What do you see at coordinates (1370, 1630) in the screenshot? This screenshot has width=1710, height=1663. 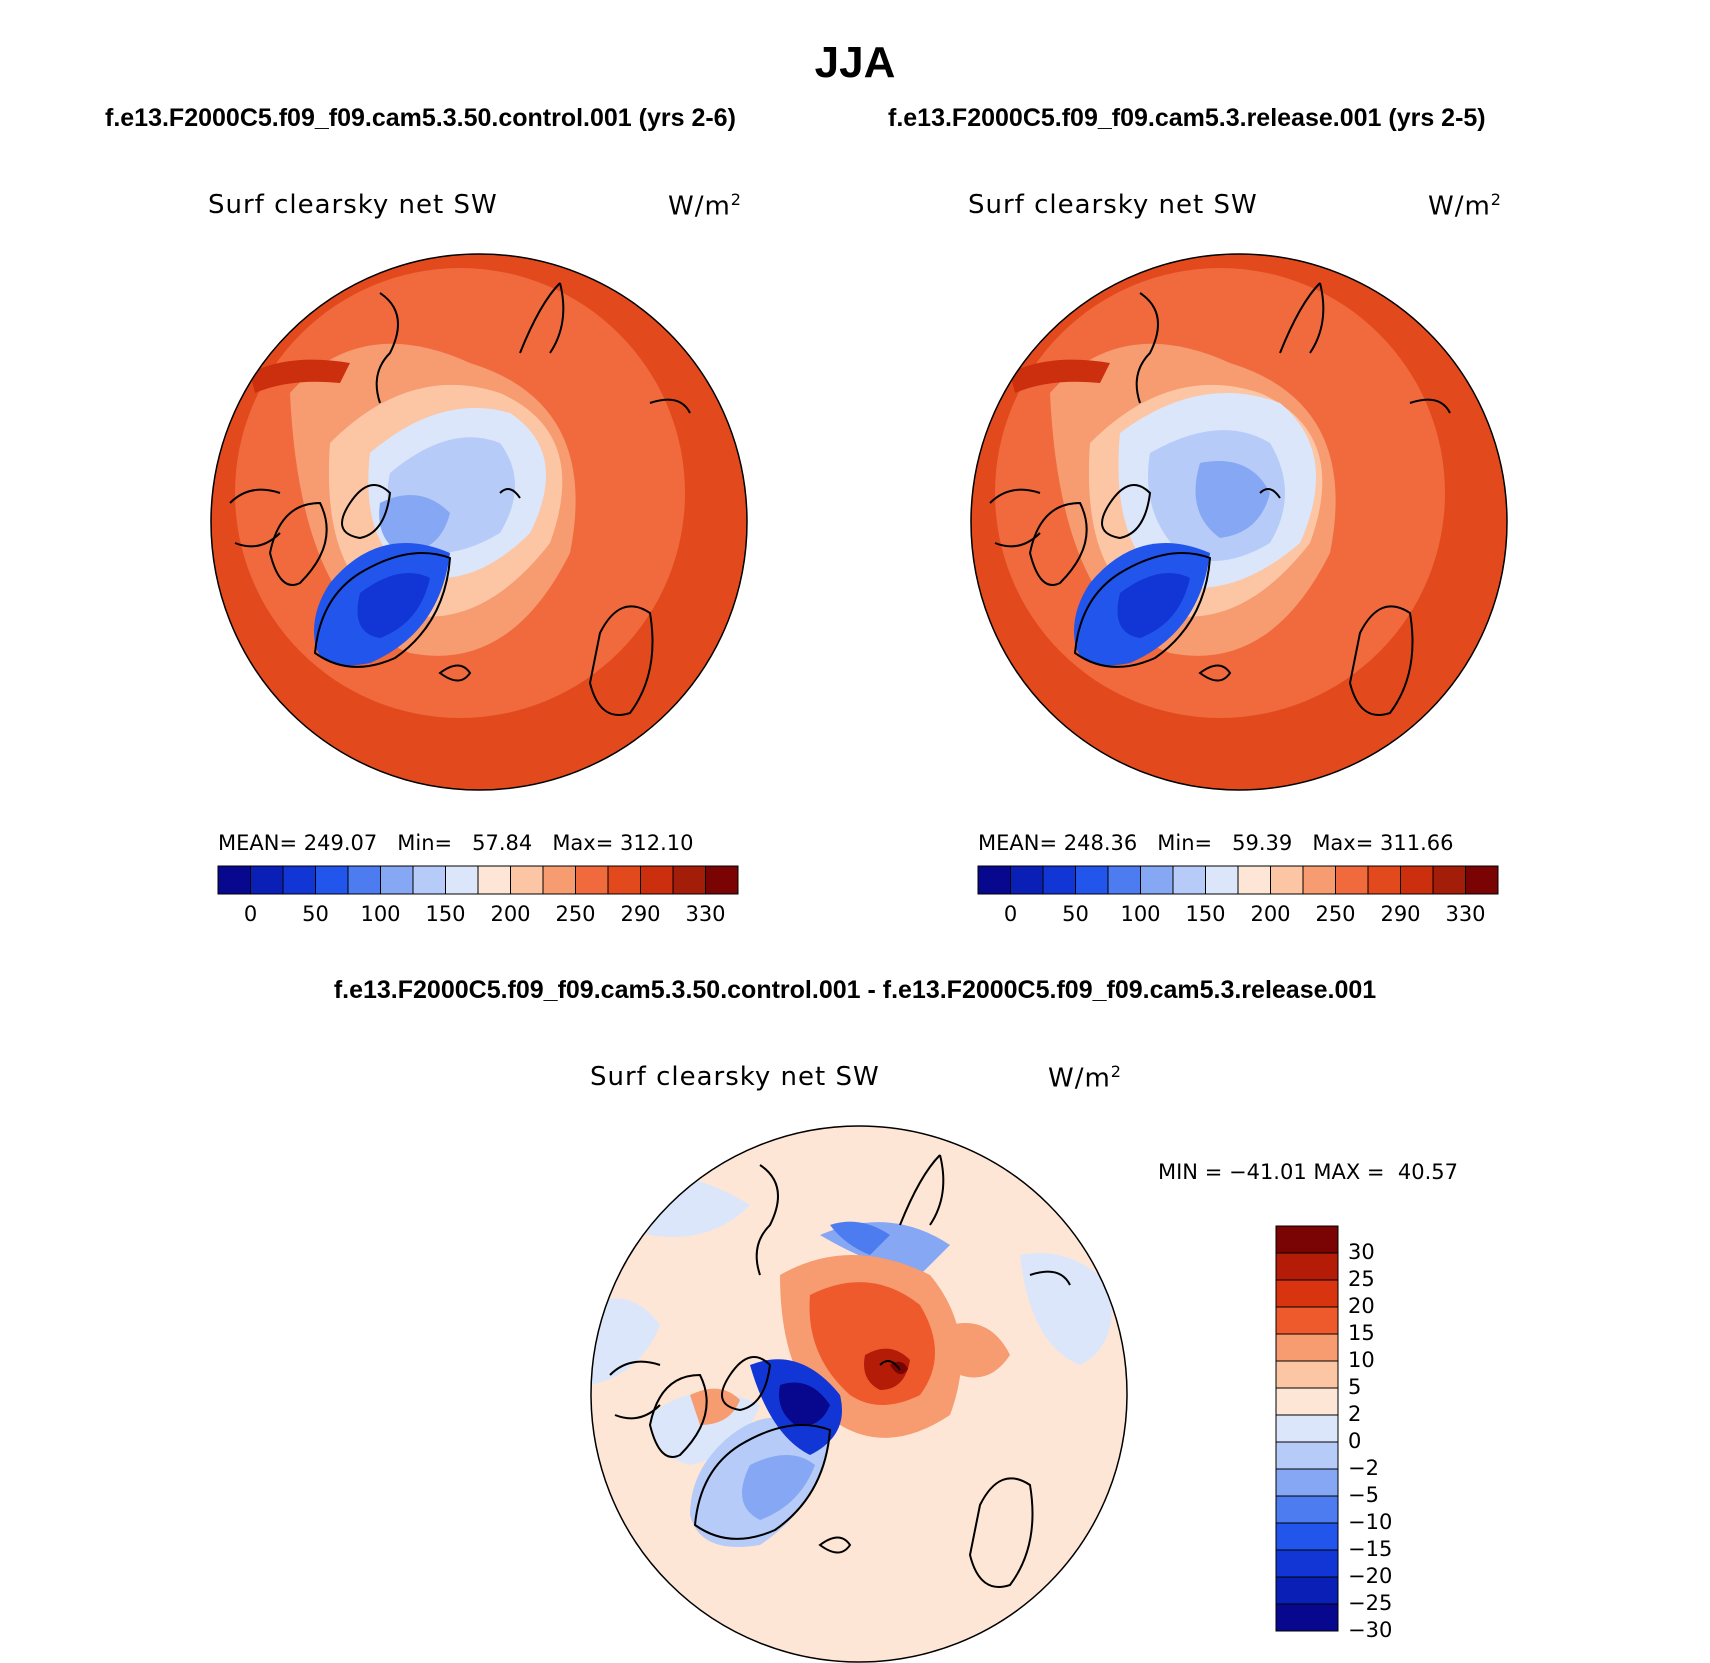 I see `colorbar-tick-label: −30` at bounding box center [1370, 1630].